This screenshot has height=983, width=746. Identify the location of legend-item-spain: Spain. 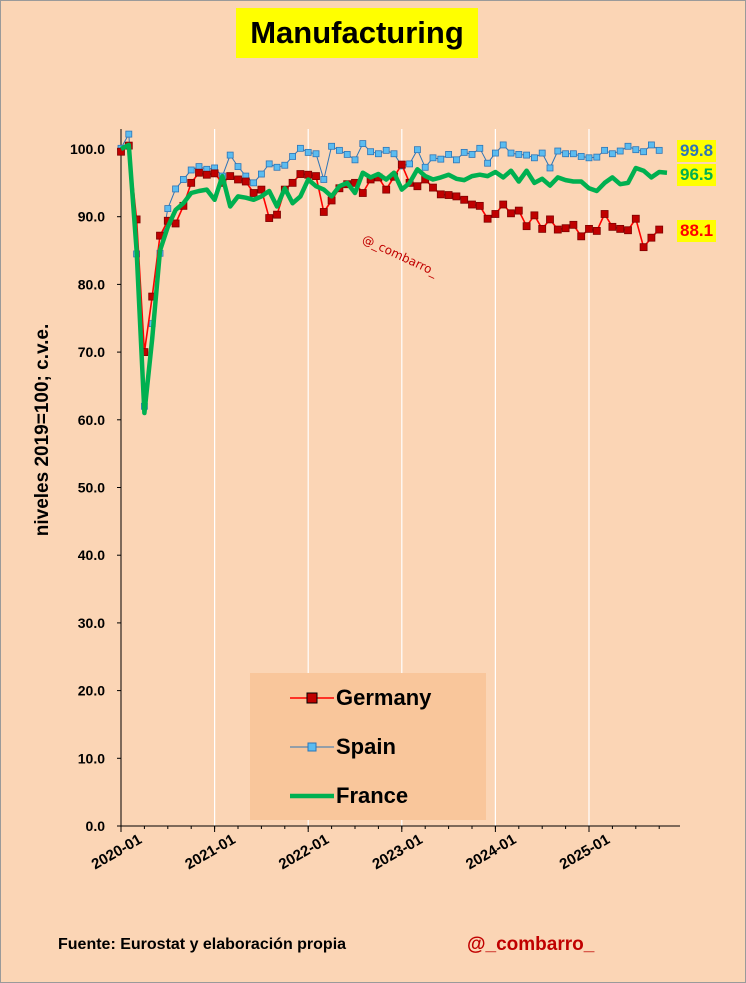
(368, 747).